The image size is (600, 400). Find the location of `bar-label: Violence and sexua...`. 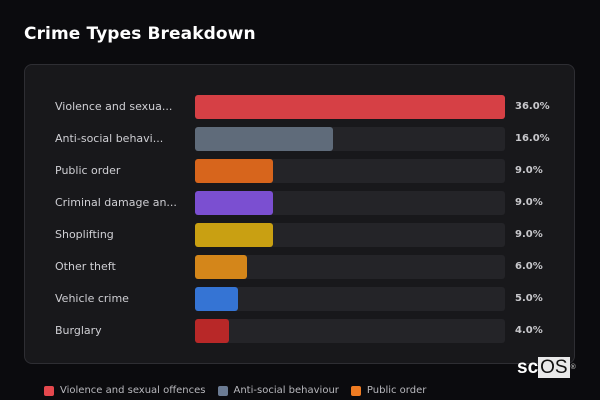

bar-label: Violence and sexua... is located at coordinates (114, 106).